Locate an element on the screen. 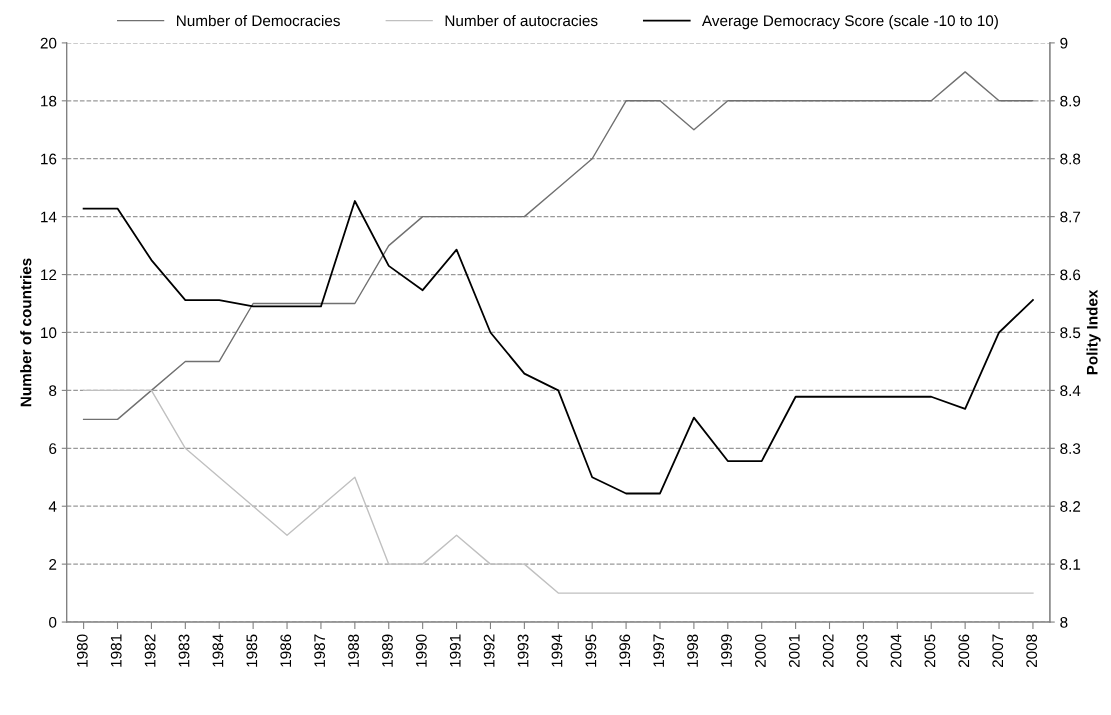 This screenshot has height=715, width=1111. y-tick-label: 2 is located at coordinates (53, 564).